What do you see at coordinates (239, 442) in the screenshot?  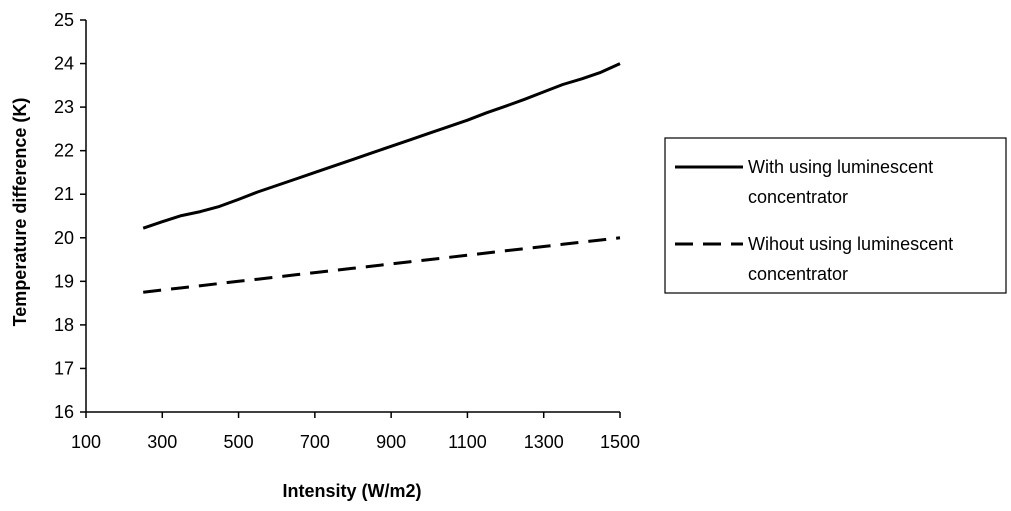 I see `x-tick-label: 500` at bounding box center [239, 442].